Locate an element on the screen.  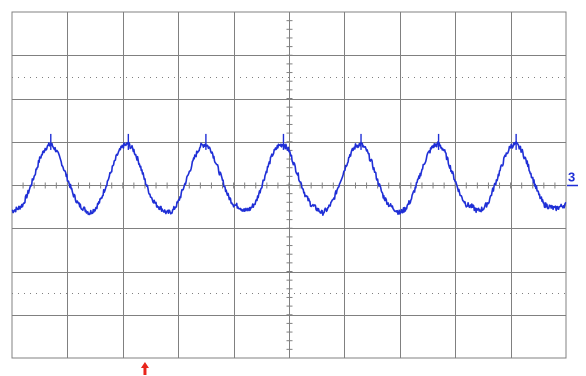
trigger-arrow-head is located at coordinates (144, 365).